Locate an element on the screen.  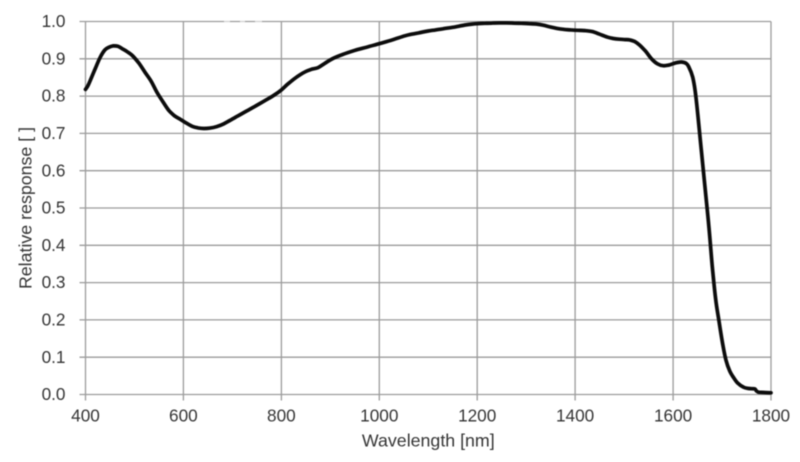
svg-text: 0.5 is located at coordinates (54, 208).